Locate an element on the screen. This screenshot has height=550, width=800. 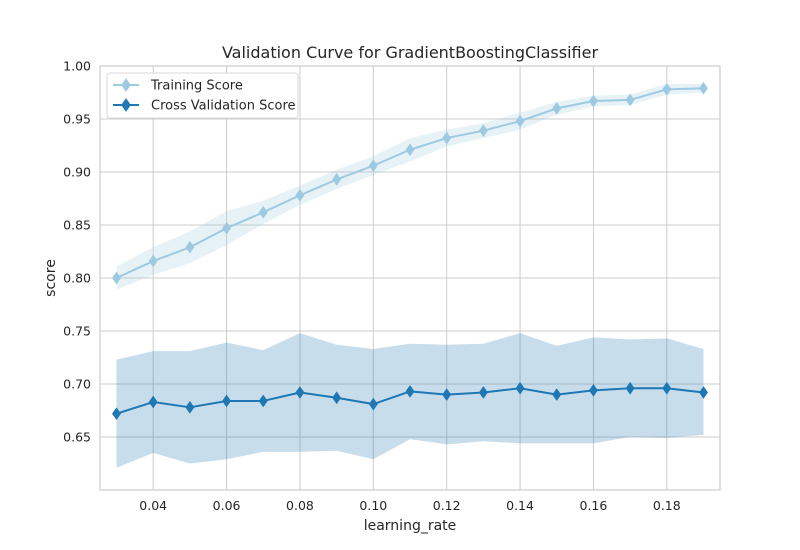
legend-box is located at coordinates (202, 95).